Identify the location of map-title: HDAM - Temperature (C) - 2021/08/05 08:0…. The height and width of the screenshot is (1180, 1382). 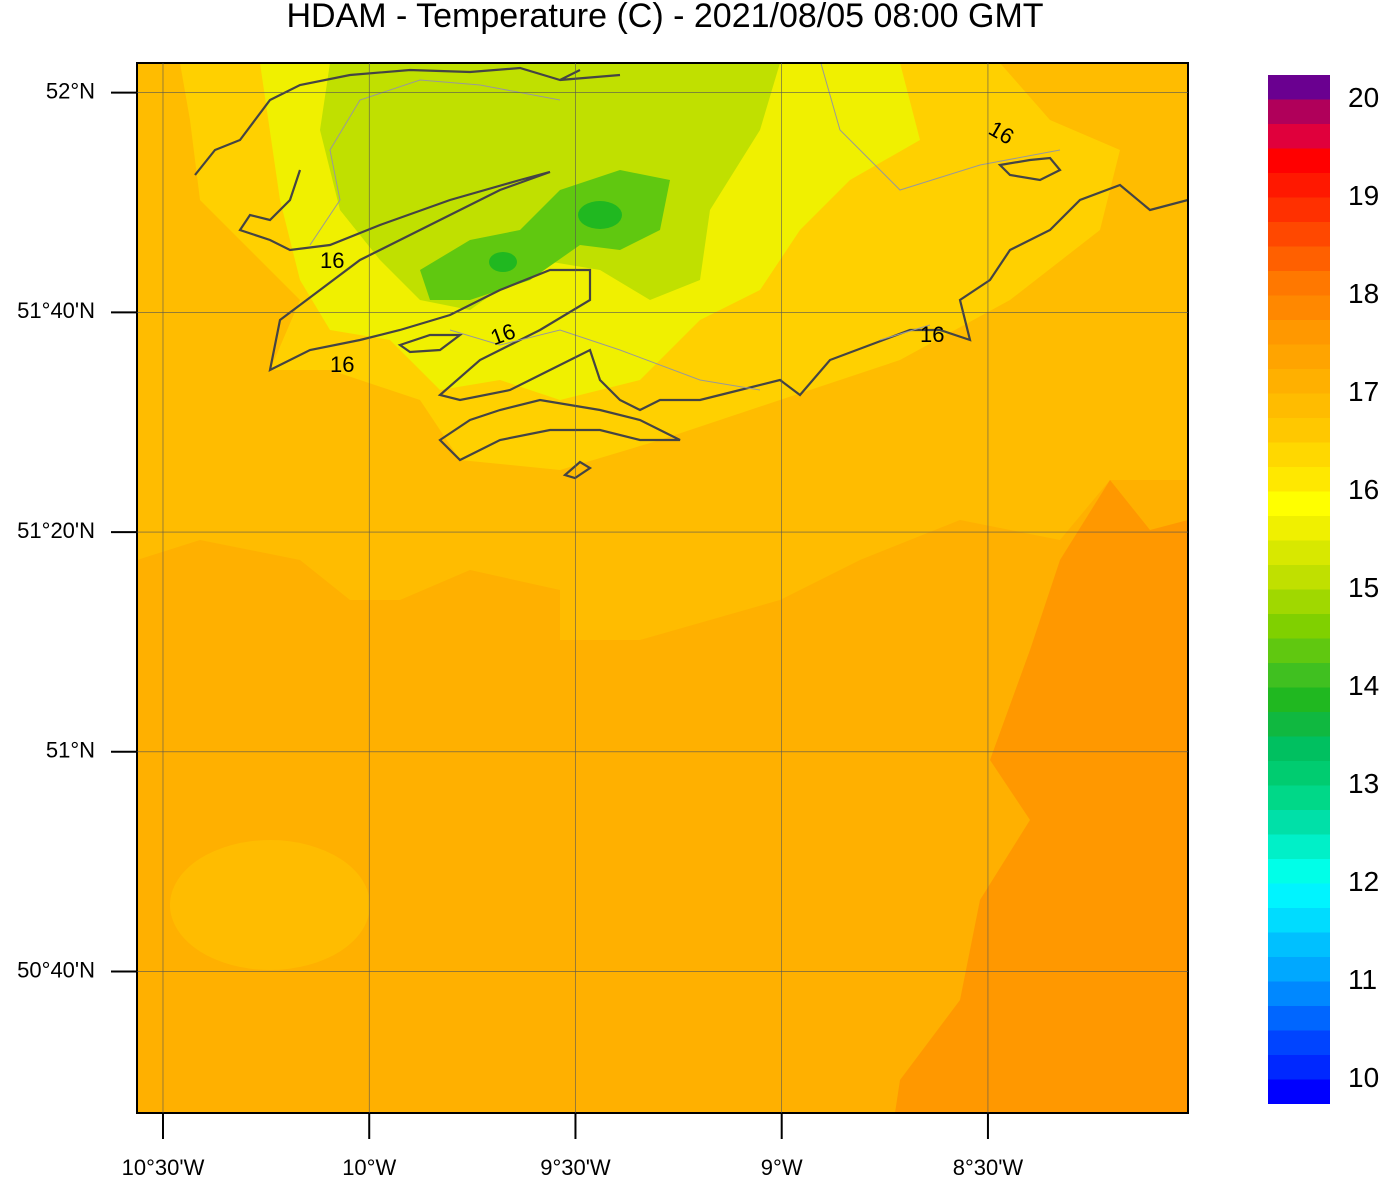
(664, 17).